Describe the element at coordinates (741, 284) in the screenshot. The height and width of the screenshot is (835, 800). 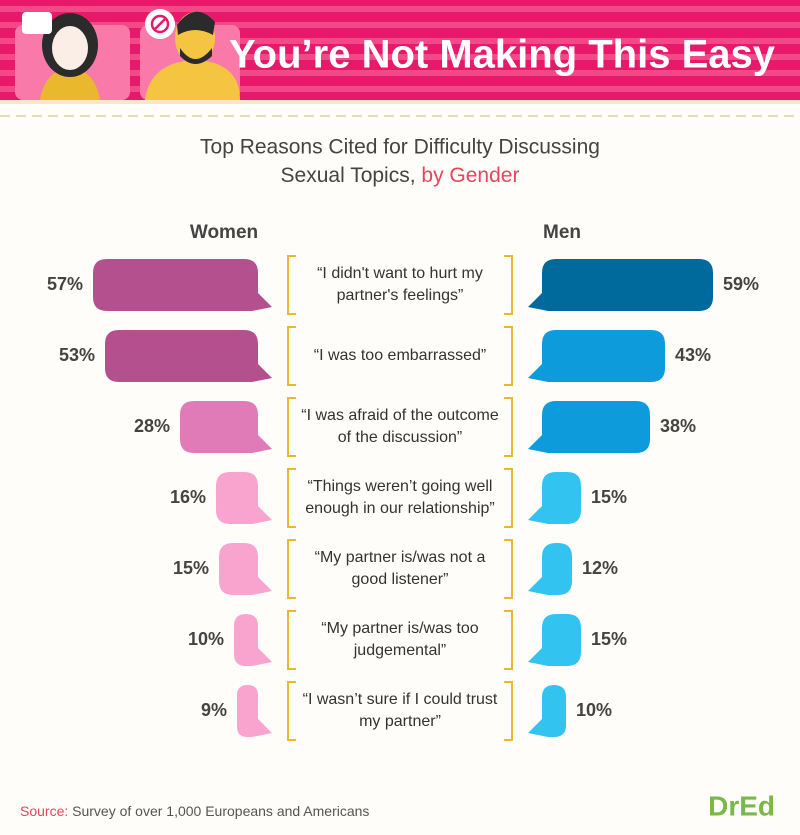
I see `value-label: 59%` at that location.